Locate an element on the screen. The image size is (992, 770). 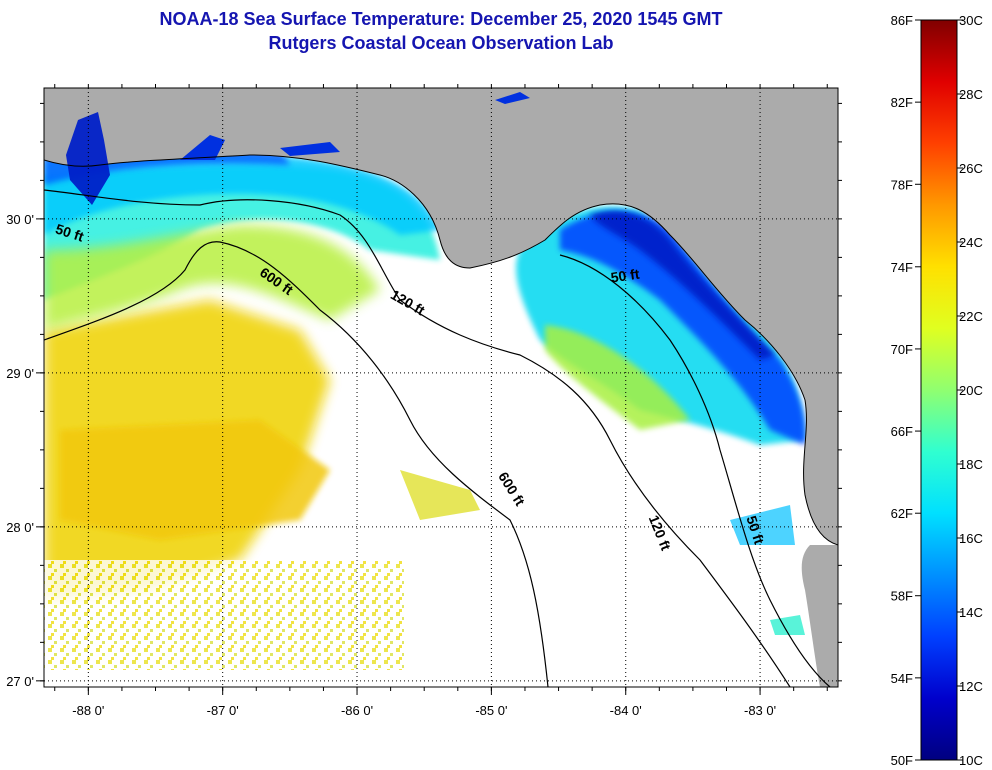
lon-tick-label: -87 0' is located at coordinates (223, 710).